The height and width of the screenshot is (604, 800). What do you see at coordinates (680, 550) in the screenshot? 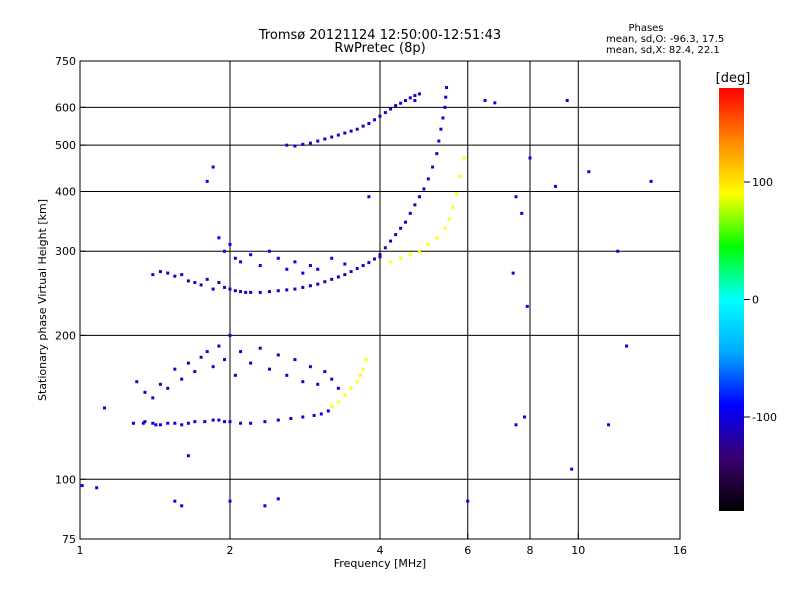
I see `x-tick-label: 16` at bounding box center [680, 550].